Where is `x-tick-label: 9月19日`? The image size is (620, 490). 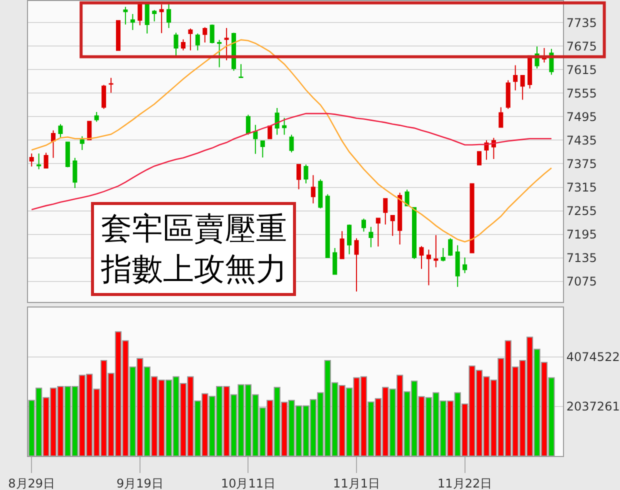
x-tick-label: 9月19日 is located at coordinates (140, 483).